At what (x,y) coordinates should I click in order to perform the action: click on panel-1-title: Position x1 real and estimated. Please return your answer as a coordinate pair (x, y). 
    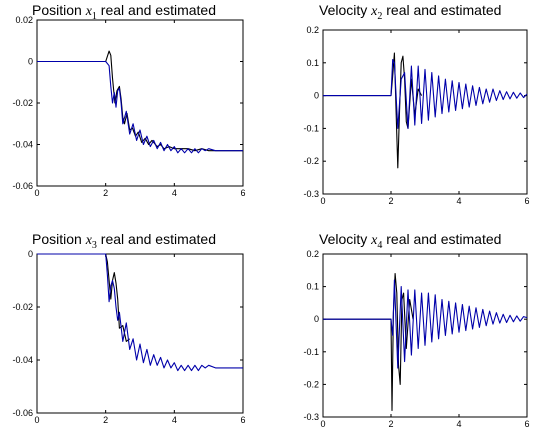
    Looking at the image, I should click on (124, 12).